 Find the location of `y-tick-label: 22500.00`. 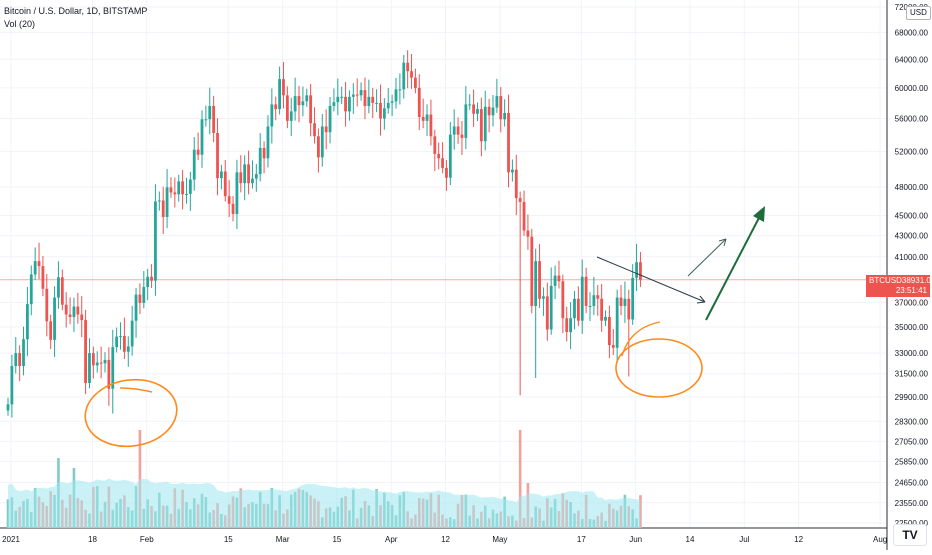

y-tick-label: 22500.00 is located at coordinates (912, 523).